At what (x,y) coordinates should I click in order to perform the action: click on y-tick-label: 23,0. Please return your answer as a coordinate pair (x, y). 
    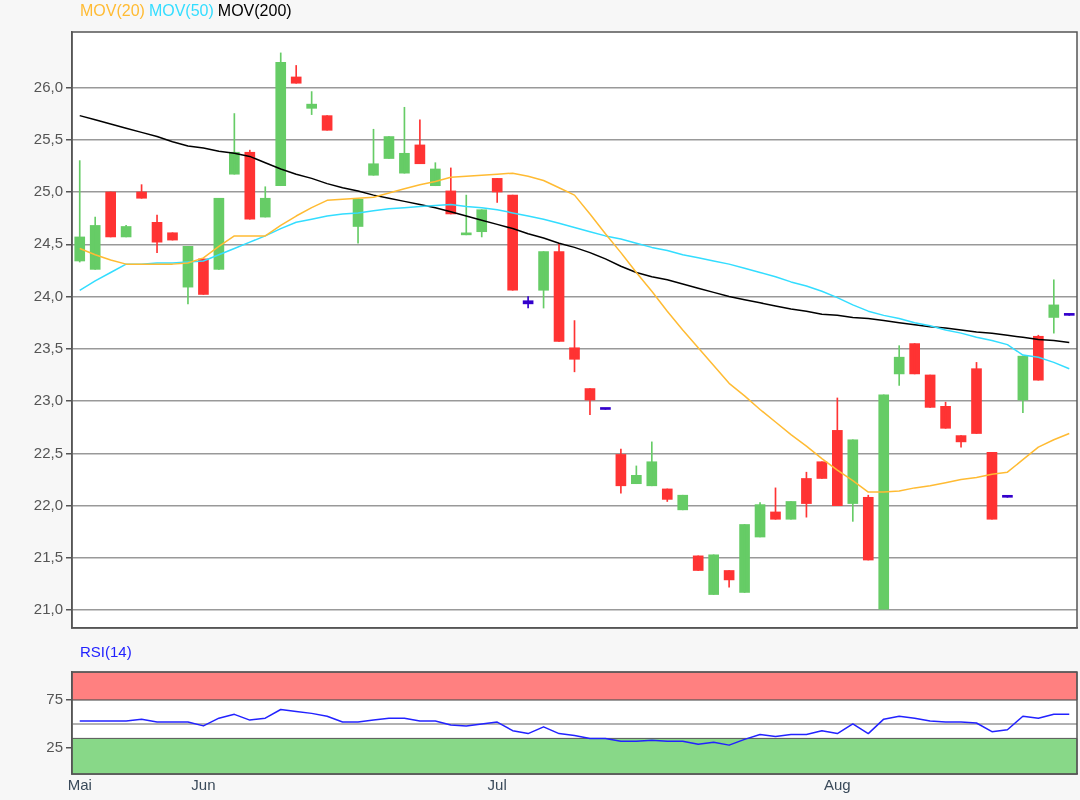
    Looking at the image, I should click on (48, 400).